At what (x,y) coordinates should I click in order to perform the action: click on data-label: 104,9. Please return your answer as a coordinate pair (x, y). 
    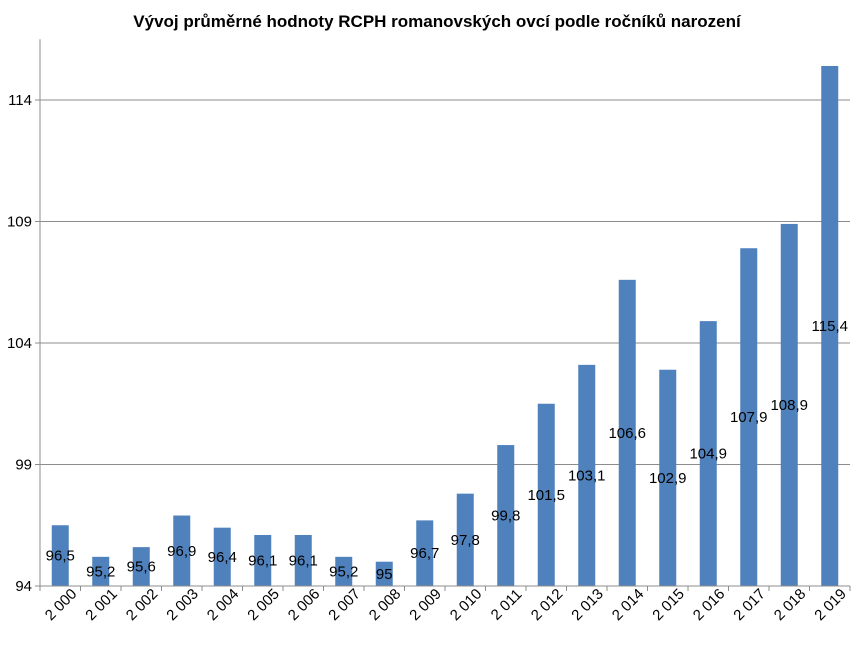
    Looking at the image, I should click on (708, 454).